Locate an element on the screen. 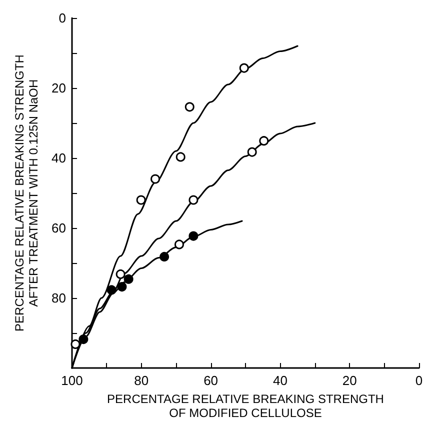 Image resolution: width=427 pixels, height=426 pixels. y-tick-label: 60 is located at coordinates (59, 228).